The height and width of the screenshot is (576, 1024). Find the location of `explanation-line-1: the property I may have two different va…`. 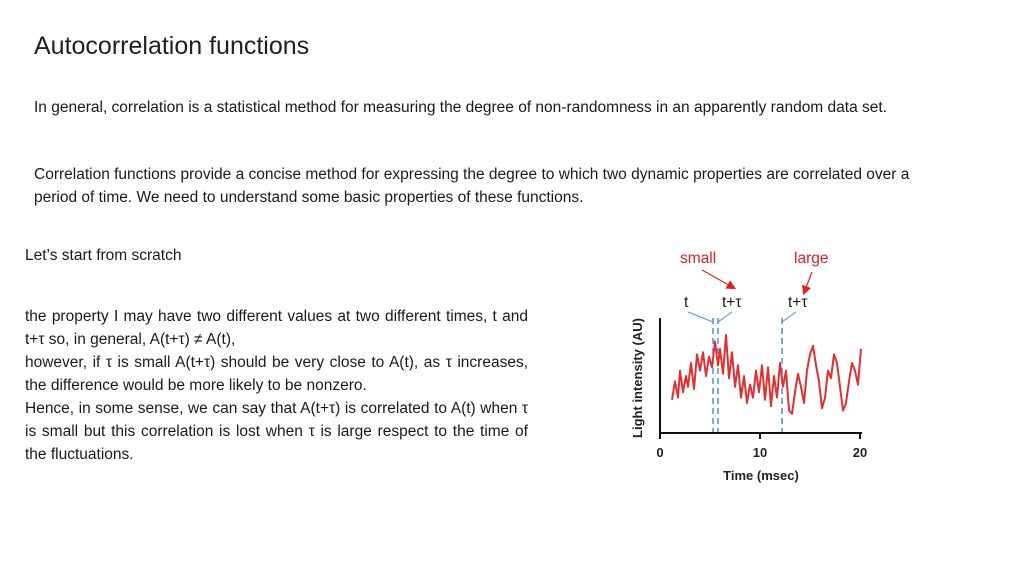

explanation-line-1: the property I may have two different va… is located at coordinates (276, 328).